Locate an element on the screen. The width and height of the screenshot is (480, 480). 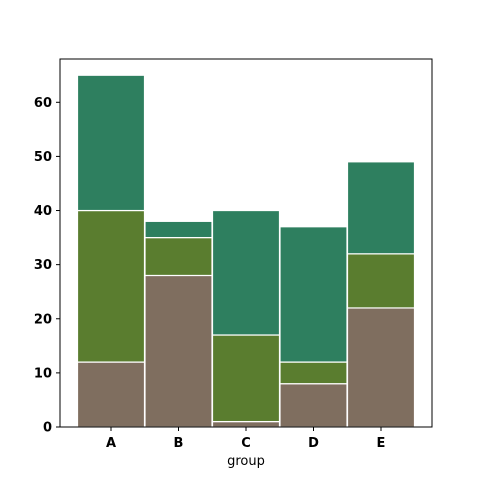
y-tick-label: 30 is located at coordinates (43, 265).